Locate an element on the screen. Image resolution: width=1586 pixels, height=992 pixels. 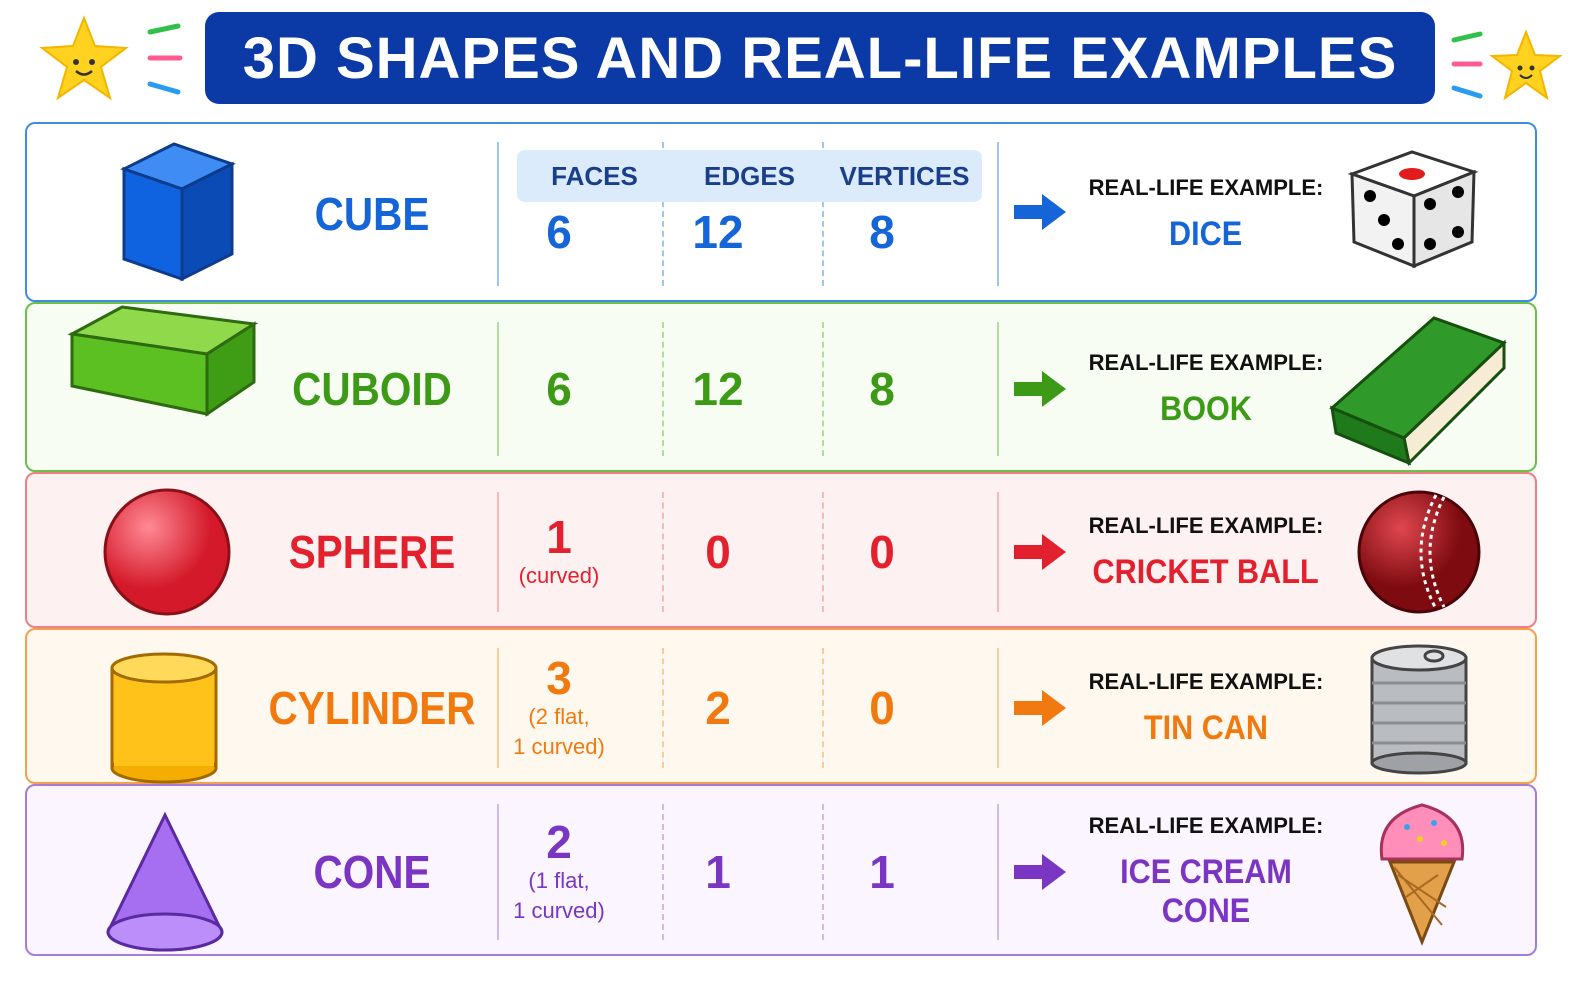
edges-cell: 1 is located at coordinates (718, 872).